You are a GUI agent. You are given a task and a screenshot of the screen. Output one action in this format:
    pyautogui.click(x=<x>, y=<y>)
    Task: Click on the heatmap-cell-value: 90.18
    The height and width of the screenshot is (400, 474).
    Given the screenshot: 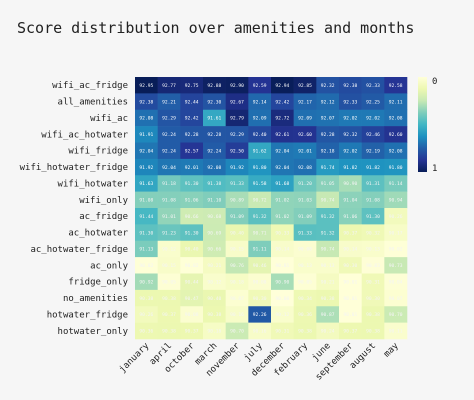 What is the action you would take?
    pyautogui.click(x=237, y=282)
    